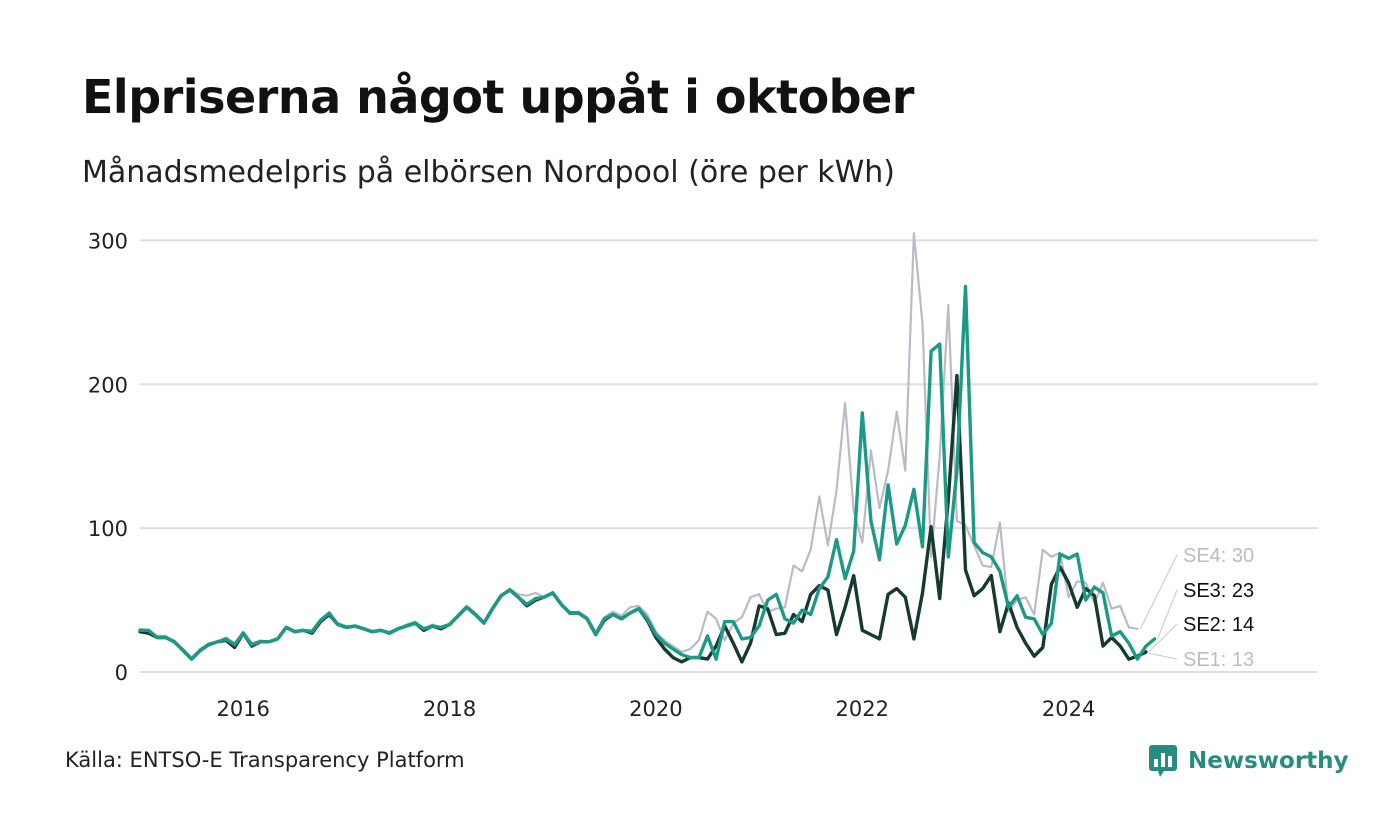 The image size is (1400, 840). What do you see at coordinates (1163, 638) in the screenshot?
I see `leader-line-se2` at bounding box center [1163, 638].